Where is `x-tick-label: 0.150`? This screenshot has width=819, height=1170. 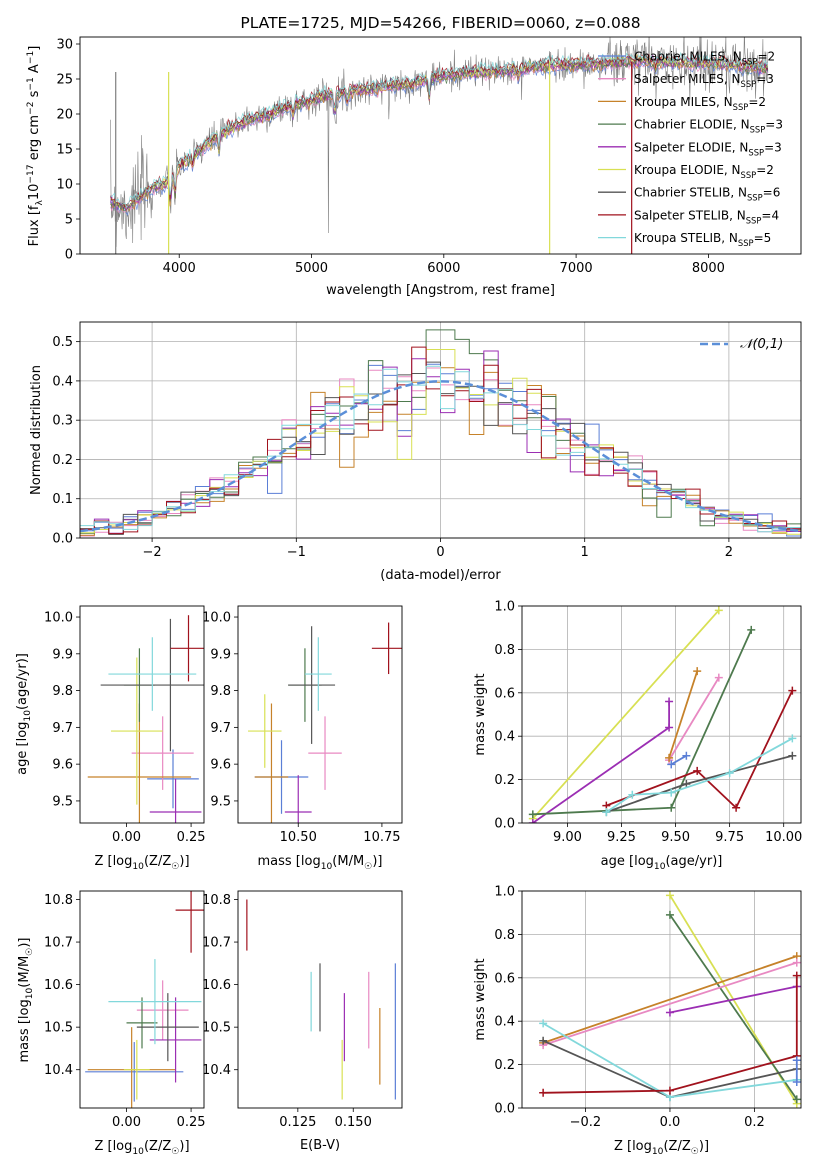
x-tick-label: 0.150 is located at coordinates (353, 1122).